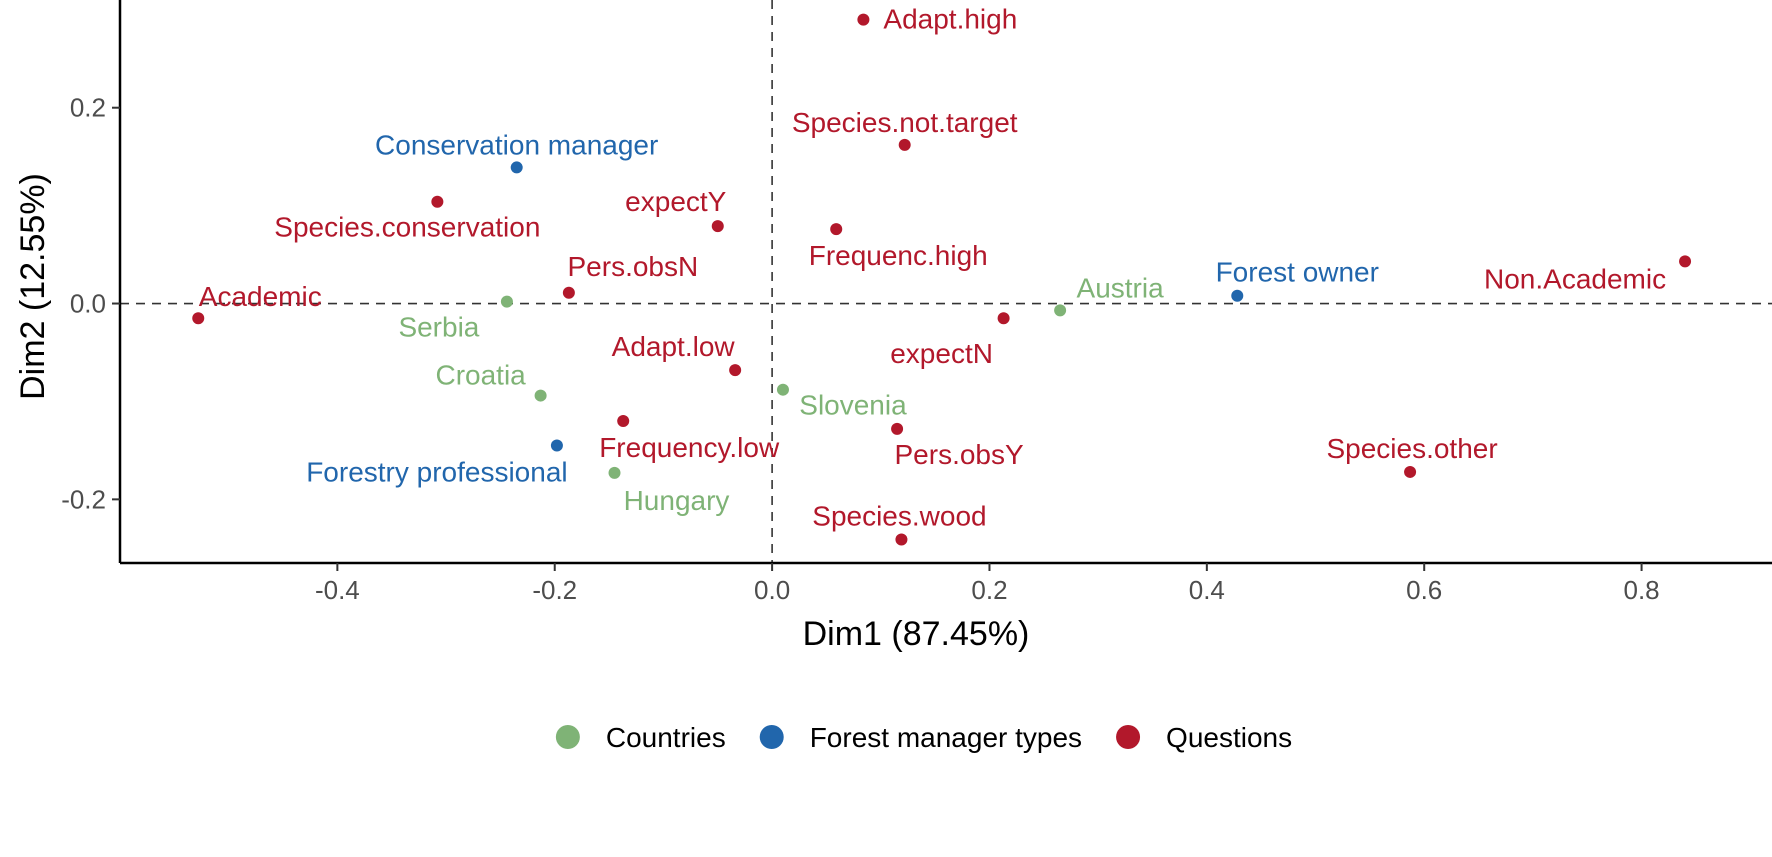  Describe the element at coordinates (899, 516) in the screenshot. I see `label-species-wood: Species.wood` at that location.